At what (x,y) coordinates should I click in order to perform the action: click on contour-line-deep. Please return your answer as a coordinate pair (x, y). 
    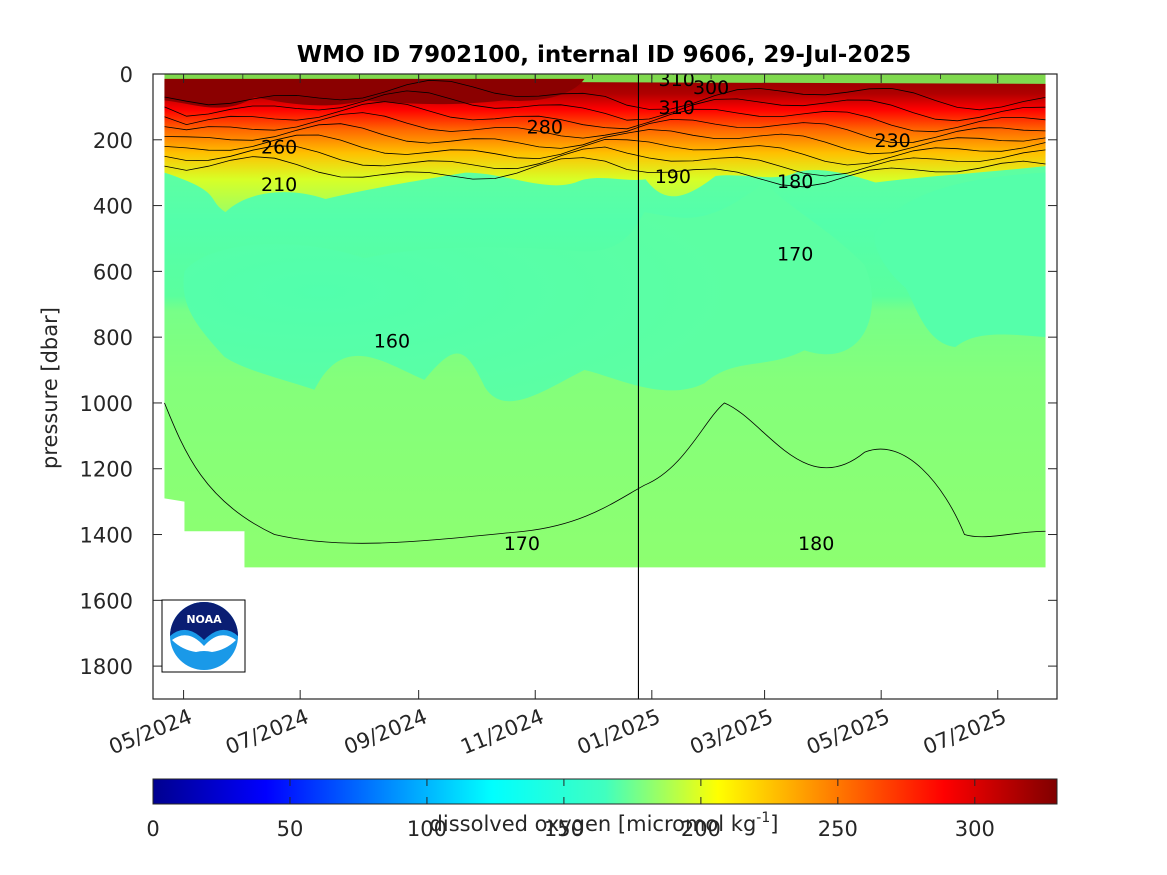
    Looking at the image, I should click on (605, 473).